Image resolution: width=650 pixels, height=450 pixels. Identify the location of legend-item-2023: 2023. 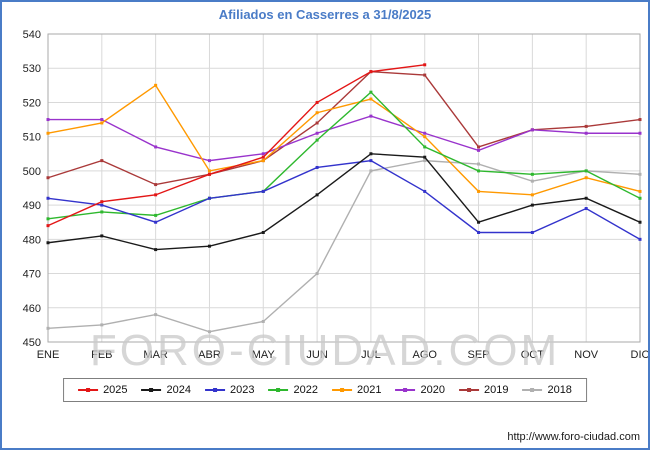
(230, 390).